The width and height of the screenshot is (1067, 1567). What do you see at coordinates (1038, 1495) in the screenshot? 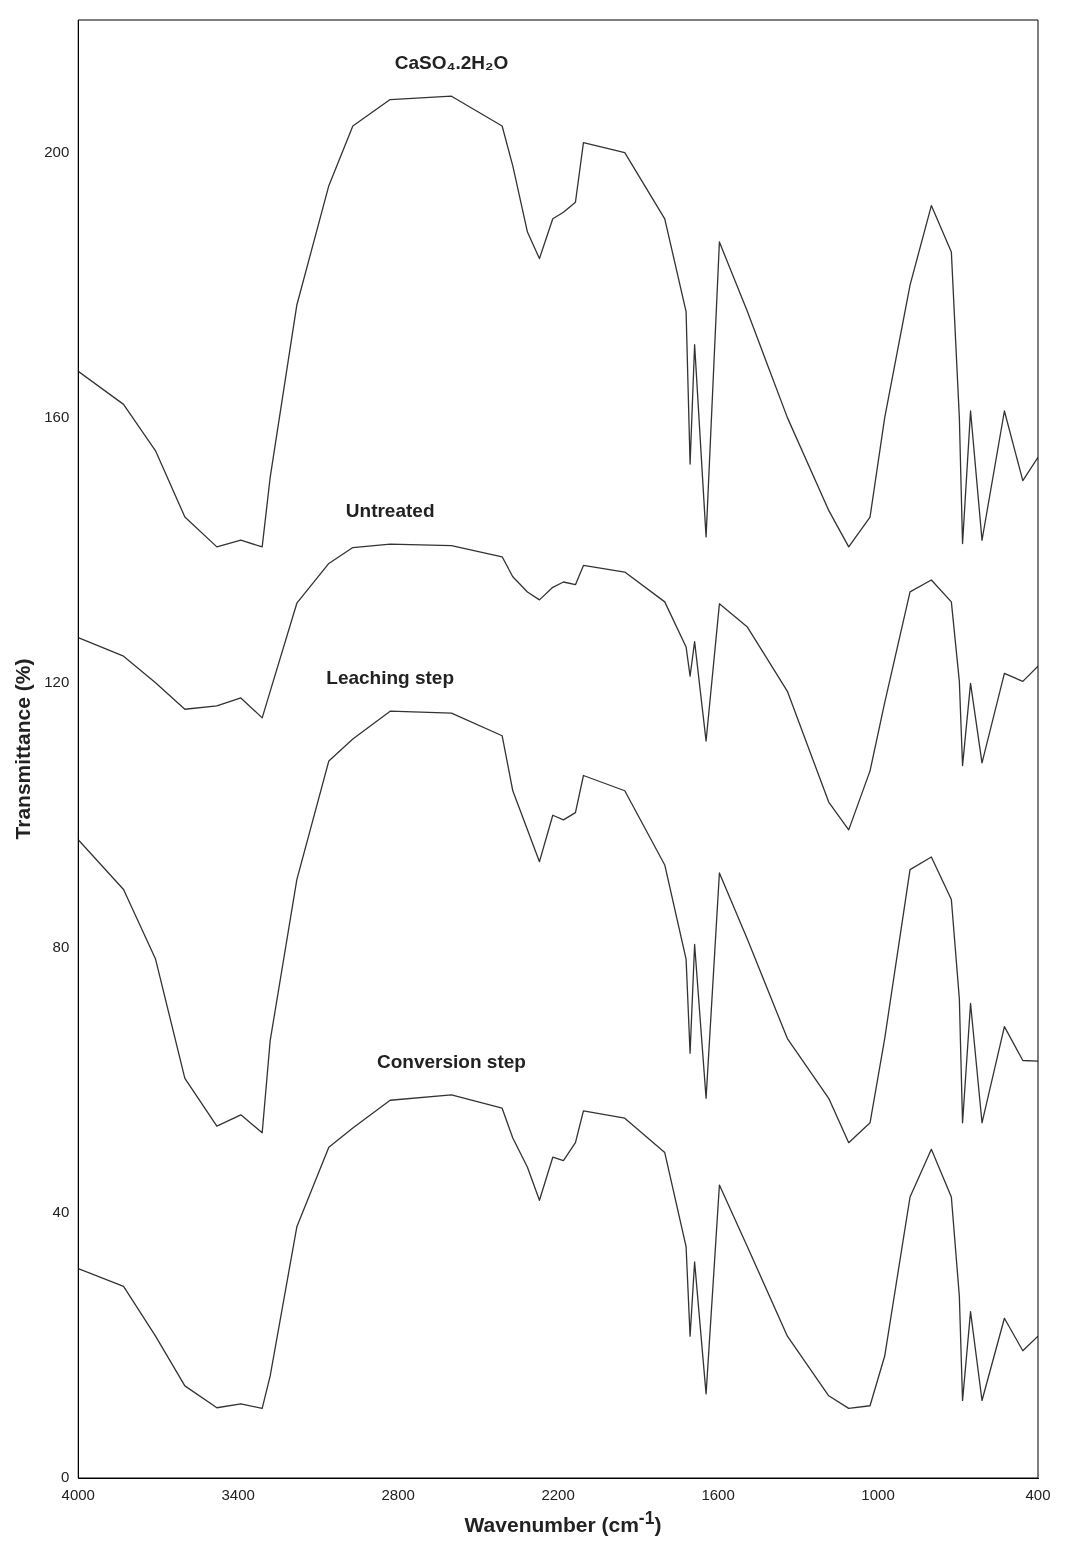
I see `x-tick-label: 400` at bounding box center [1038, 1495].